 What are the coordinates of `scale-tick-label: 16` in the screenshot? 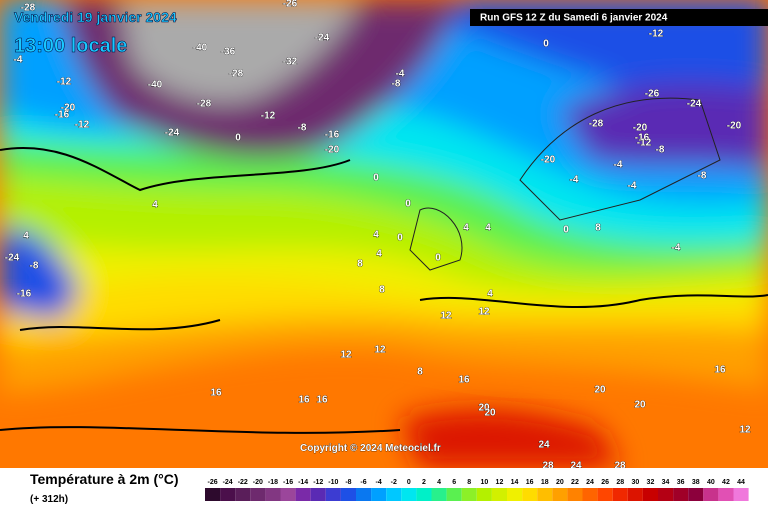 It's located at (530, 482).